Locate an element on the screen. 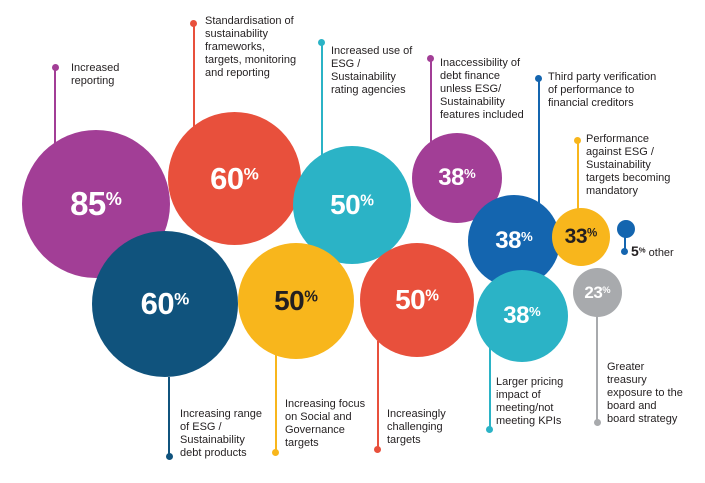 This screenshot has height=483, width=705. leader-line-performance-mandatory is located at coordinates (578, 175).